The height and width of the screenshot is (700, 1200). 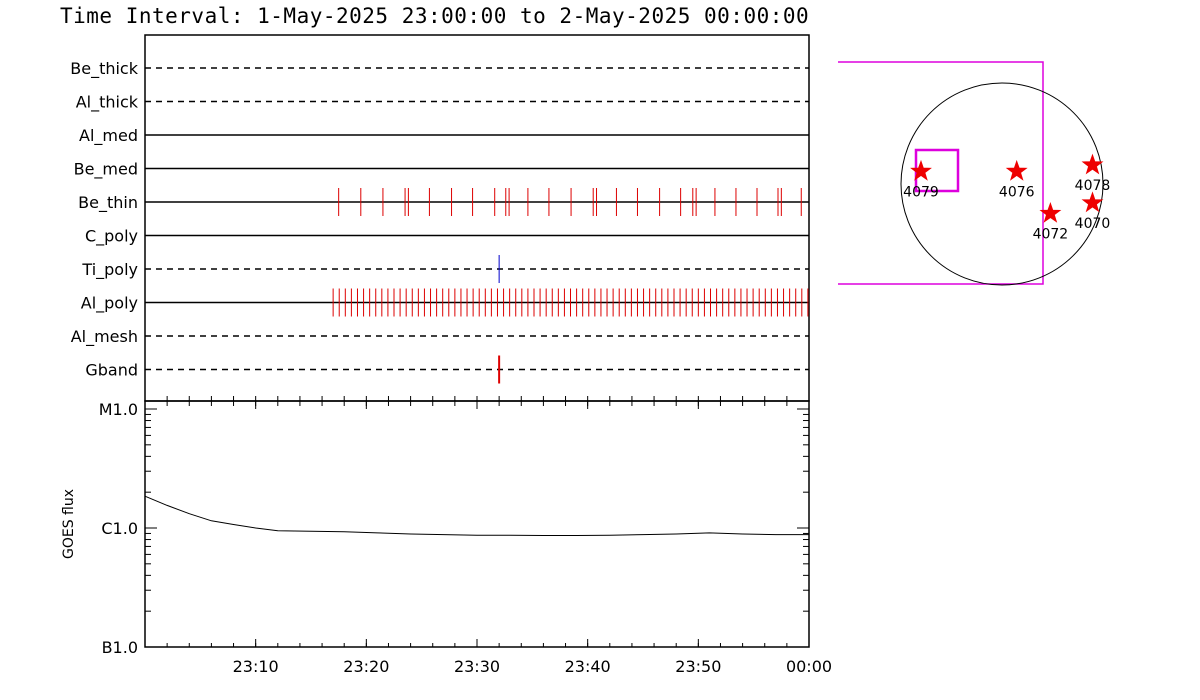 I want to click on x-tick-label: 23:10, so click(x=256, y=666).